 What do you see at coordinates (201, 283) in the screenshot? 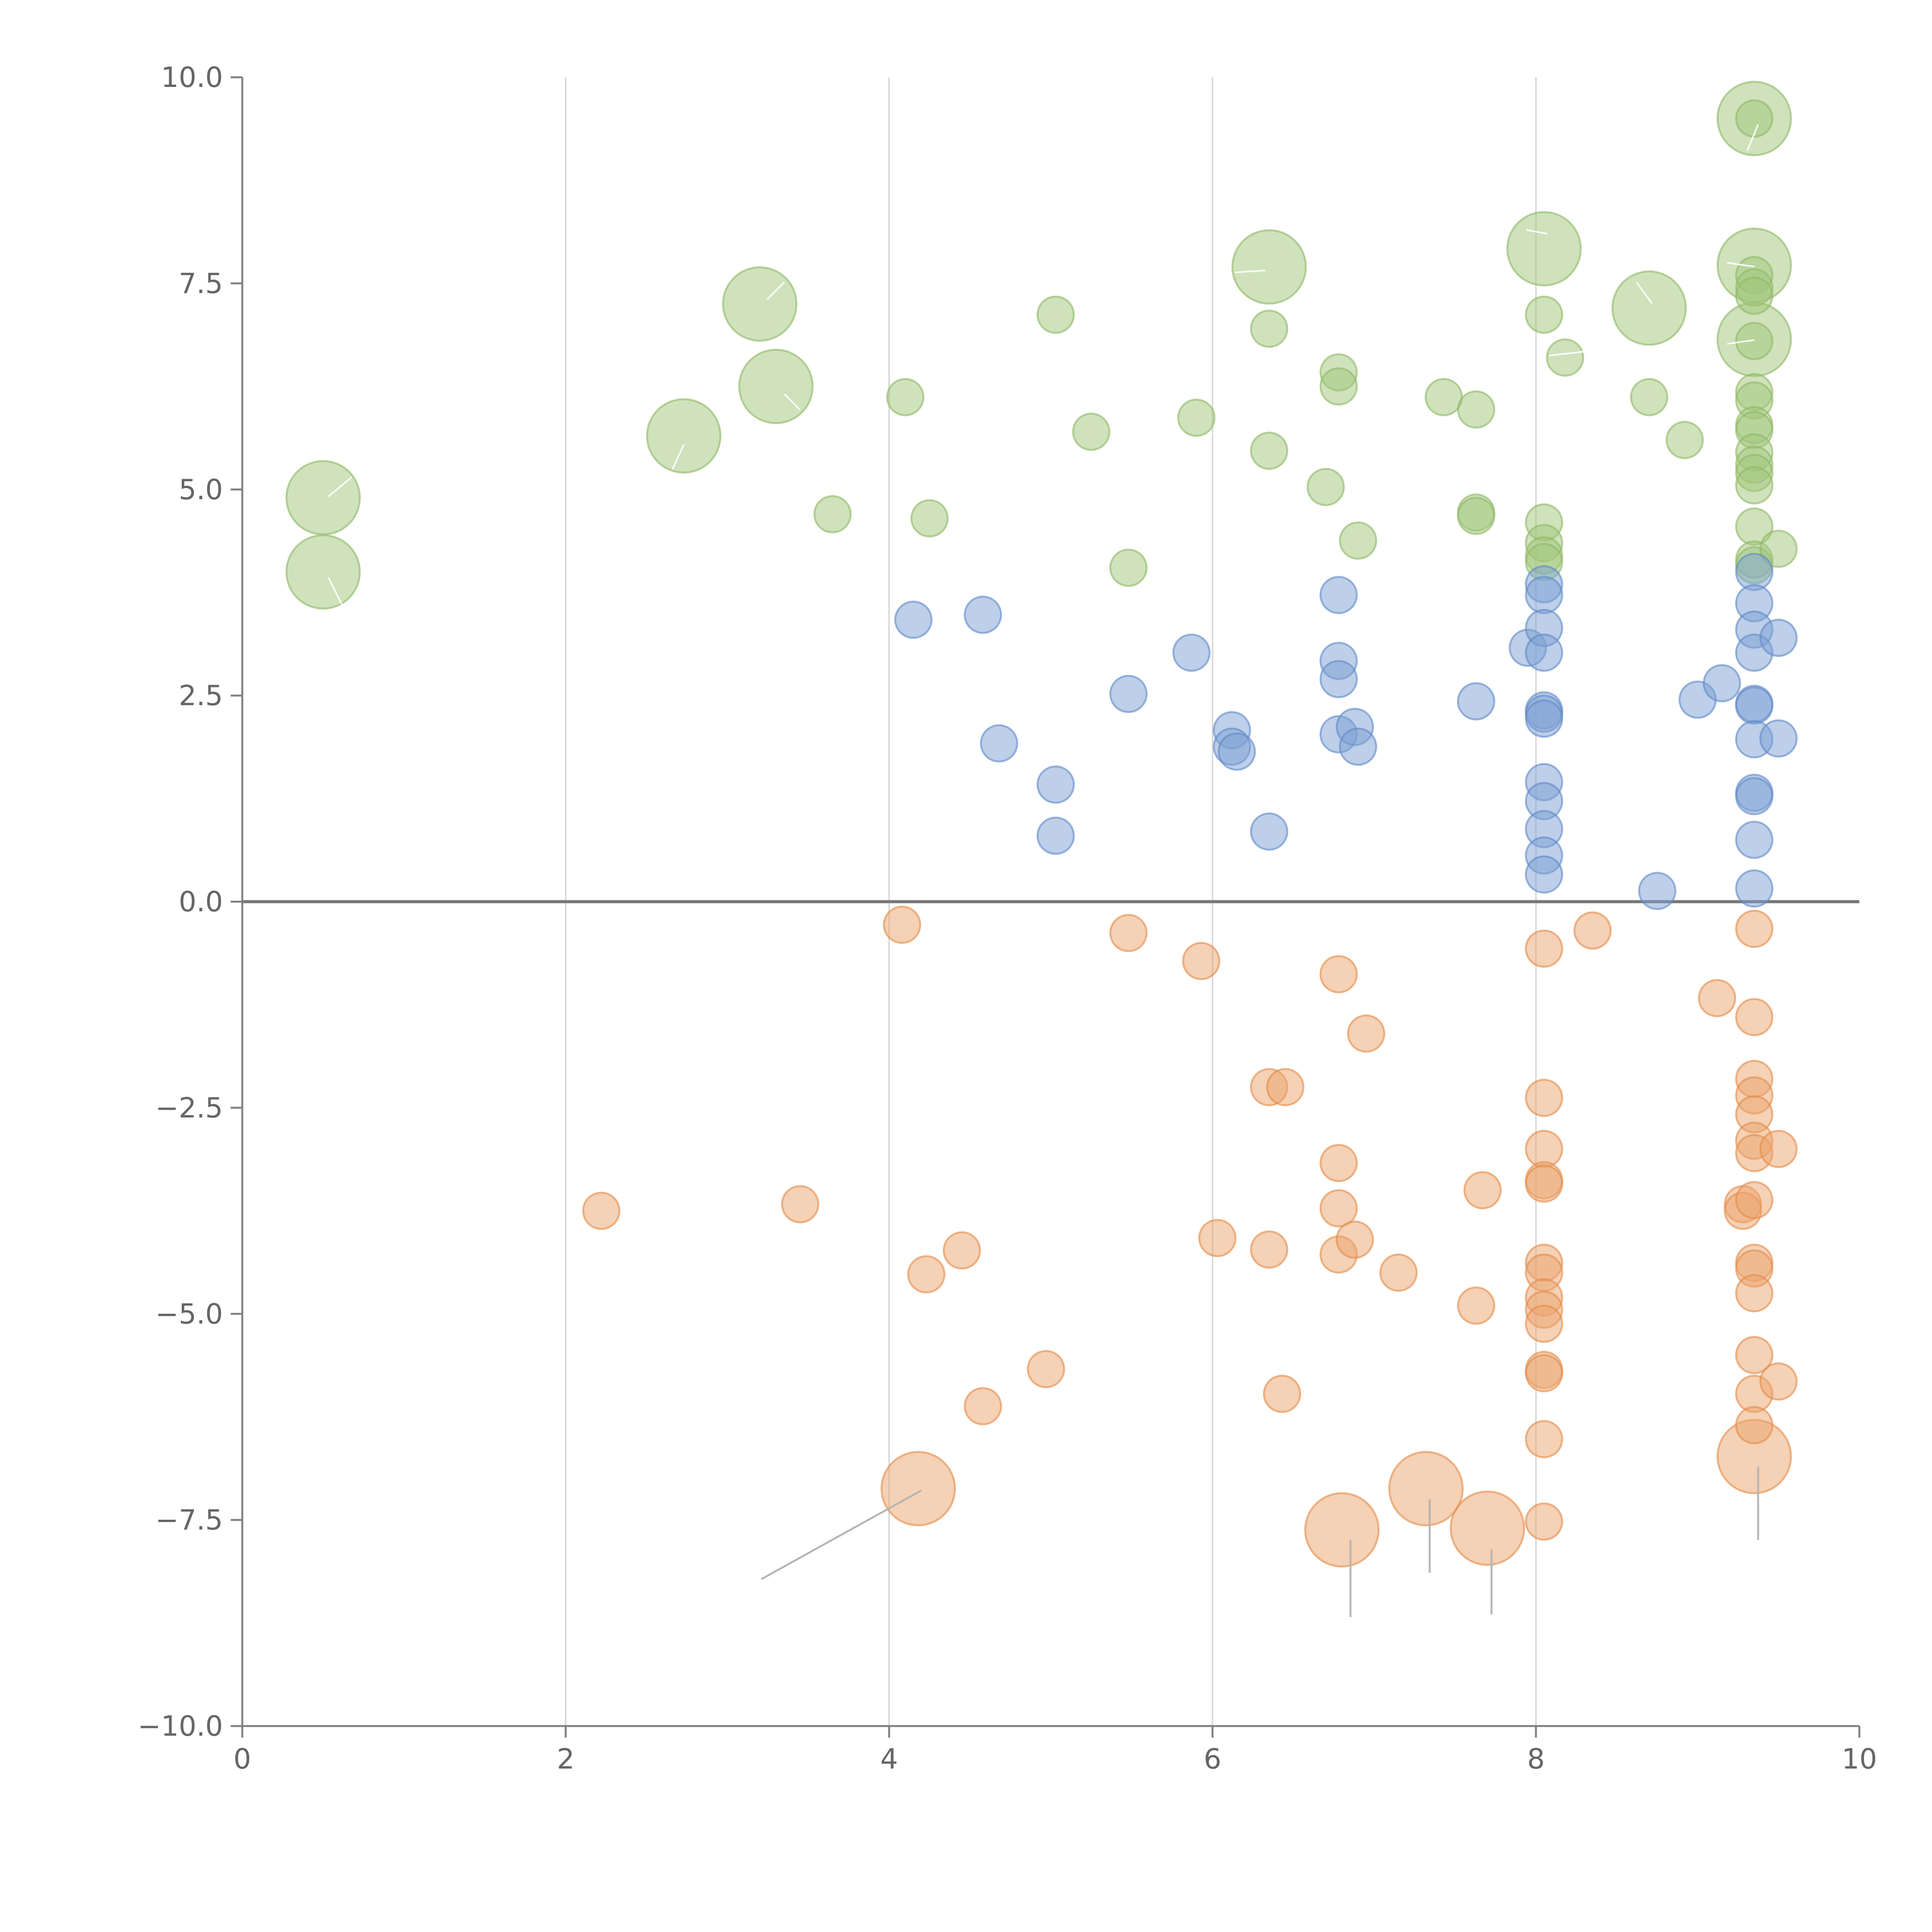
I see `y-tick-label: 7.5` at bounding box center [201, 283].